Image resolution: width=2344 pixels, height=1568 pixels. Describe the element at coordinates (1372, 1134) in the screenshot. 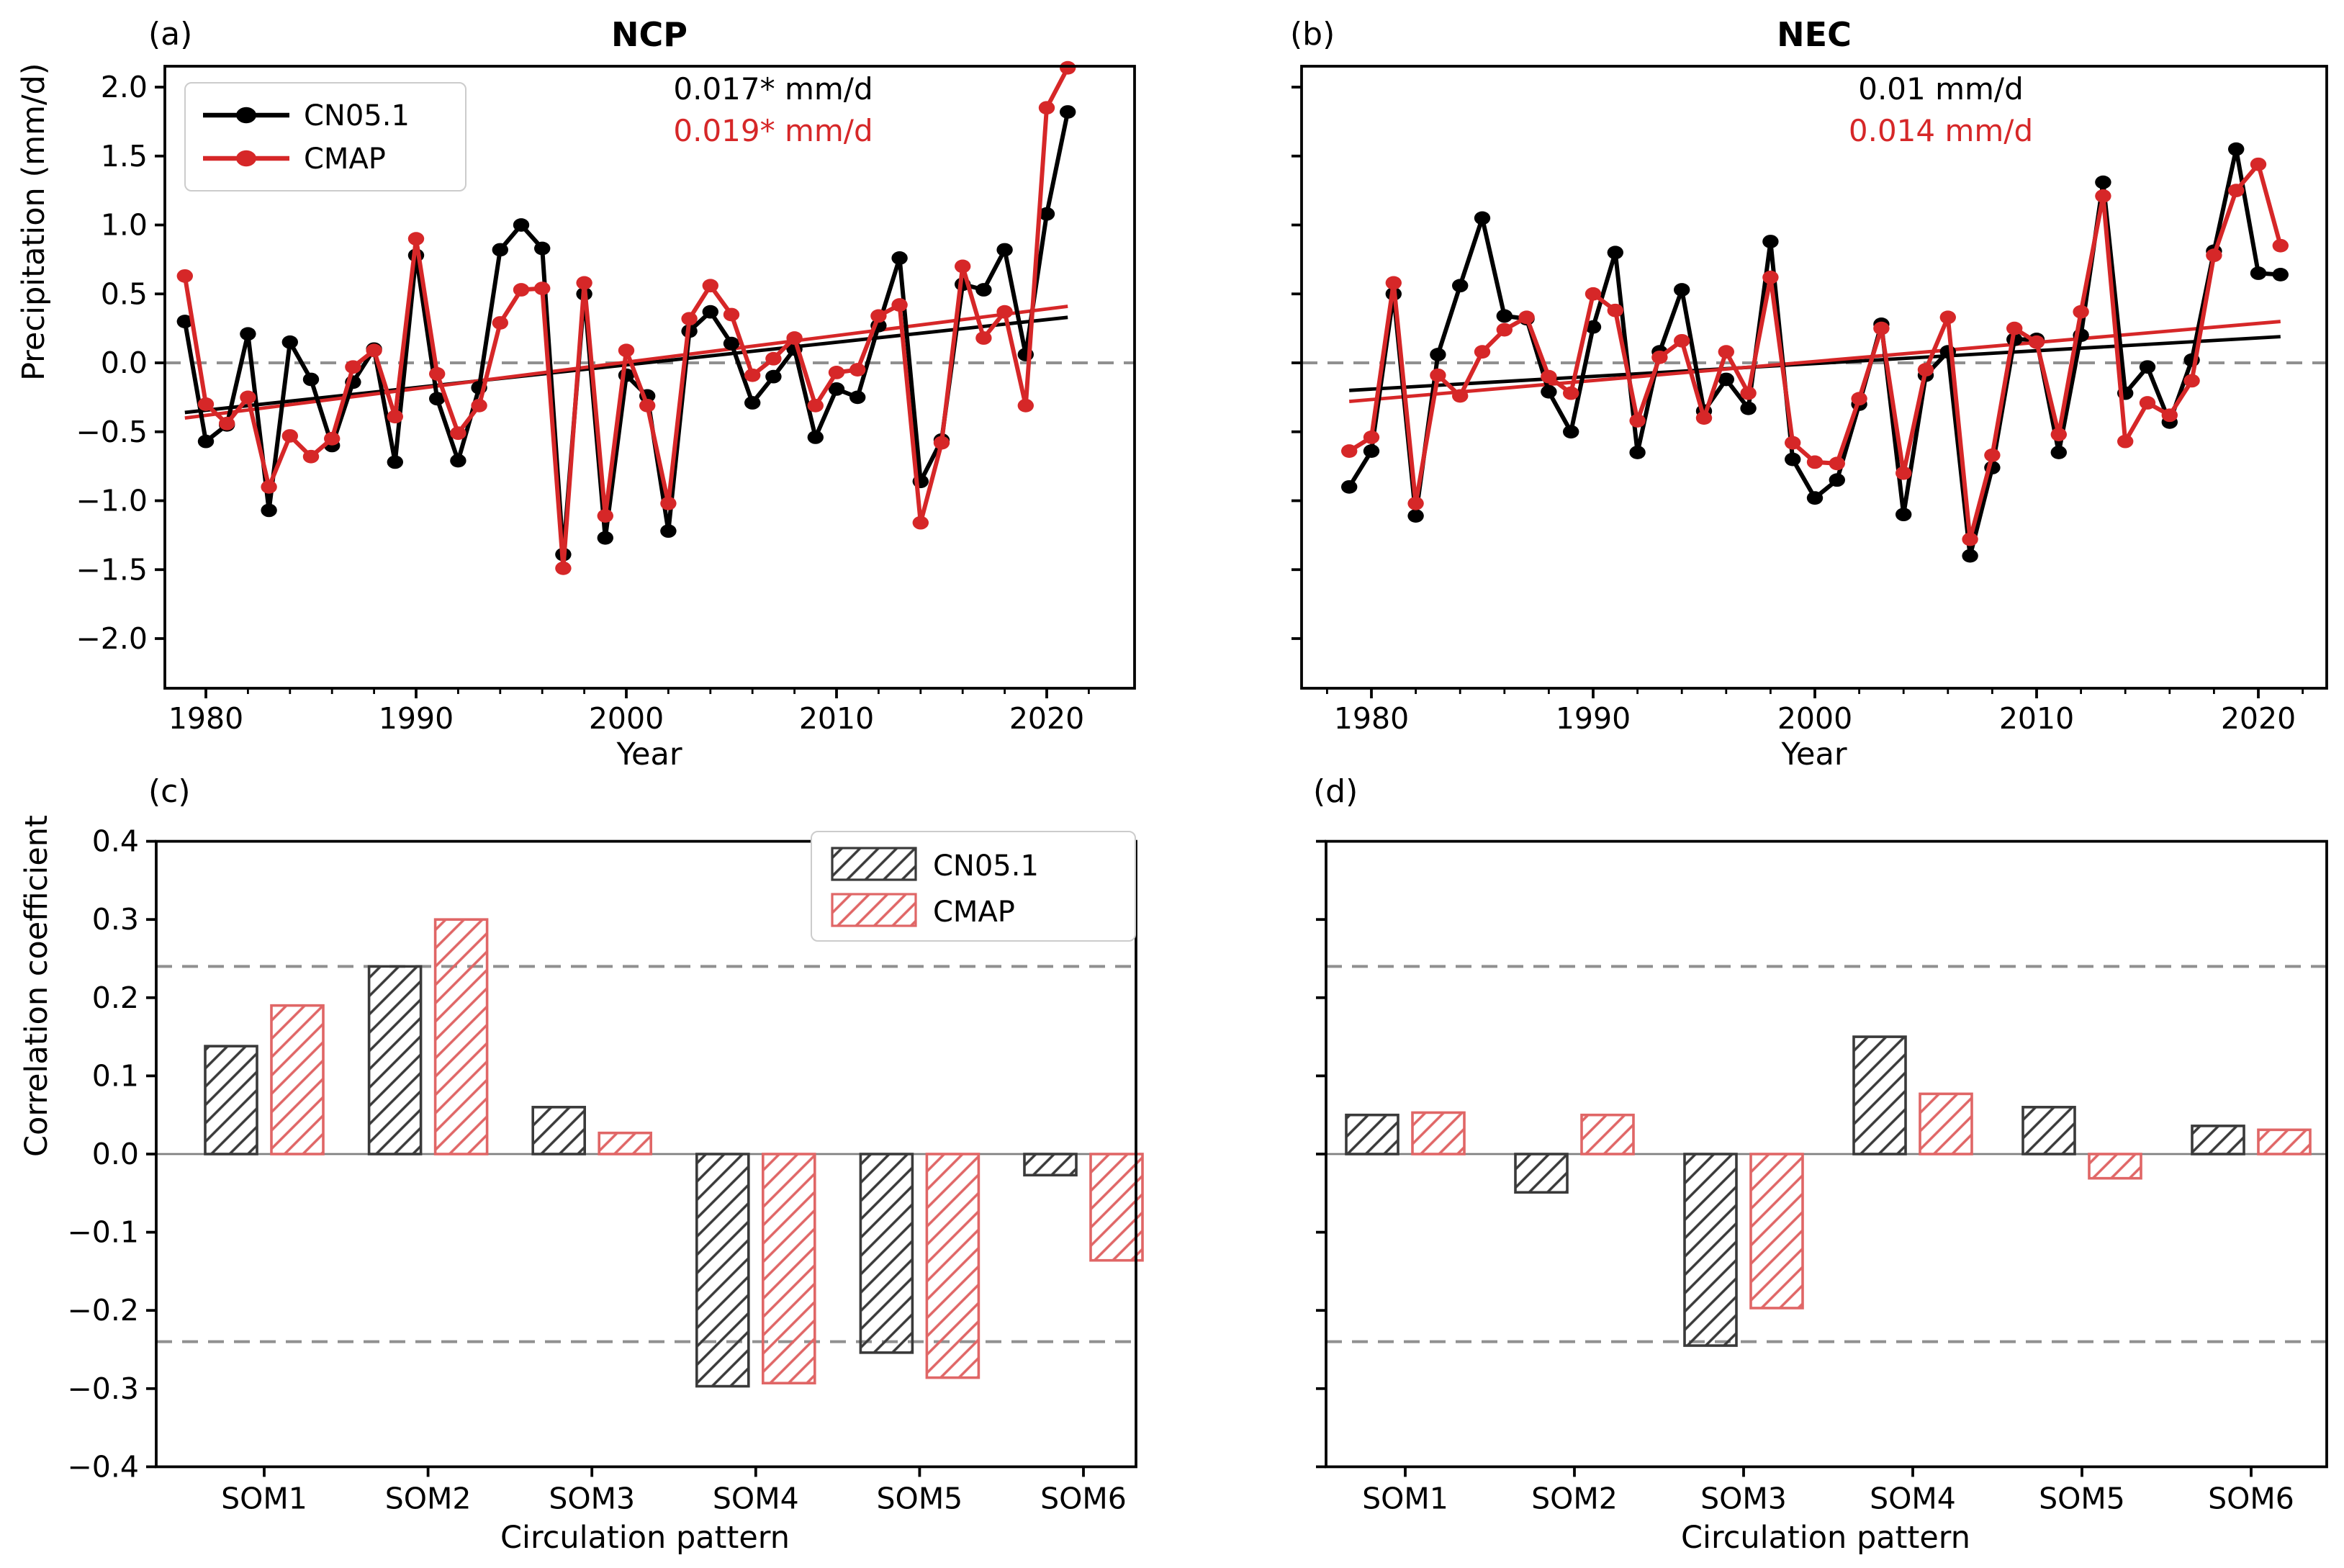

I see `cn051-bar-som1` at that location.